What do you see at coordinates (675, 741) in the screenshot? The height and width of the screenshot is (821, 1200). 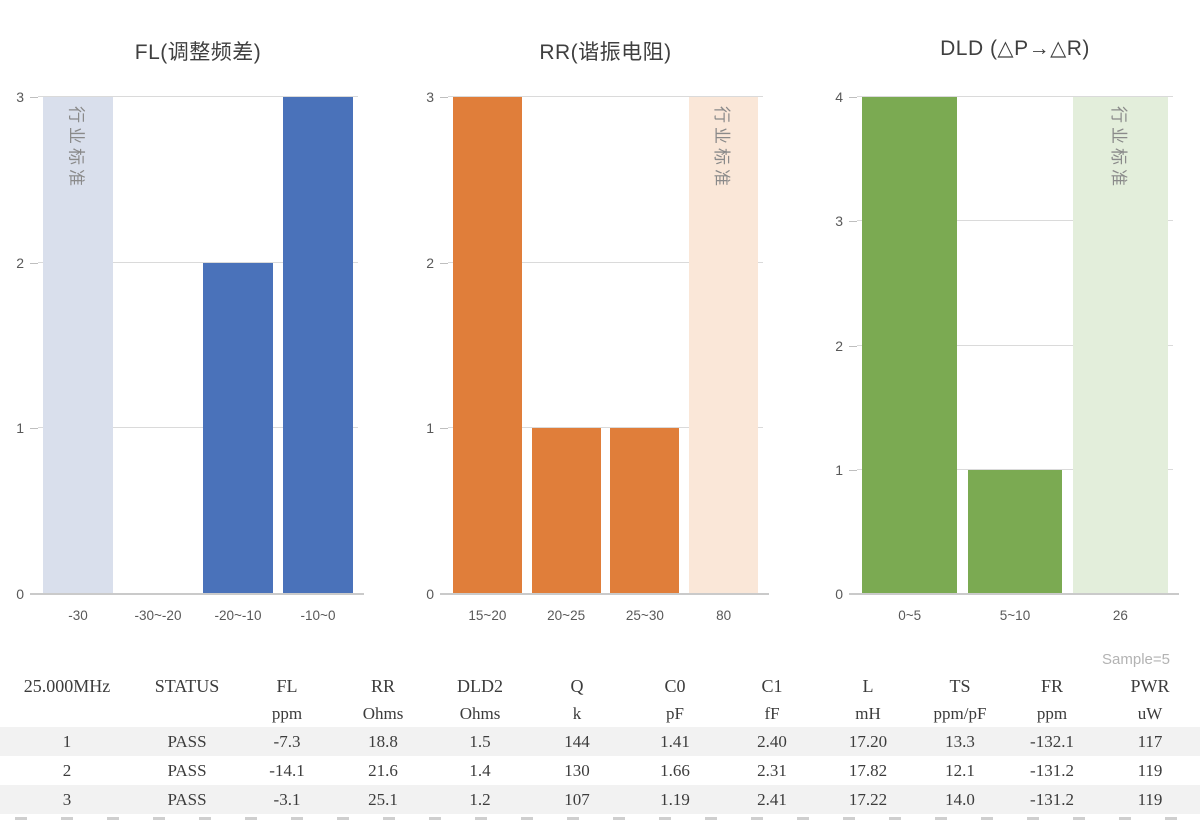 I see `table-cell: 1.41` at bounding box center [675, 741].